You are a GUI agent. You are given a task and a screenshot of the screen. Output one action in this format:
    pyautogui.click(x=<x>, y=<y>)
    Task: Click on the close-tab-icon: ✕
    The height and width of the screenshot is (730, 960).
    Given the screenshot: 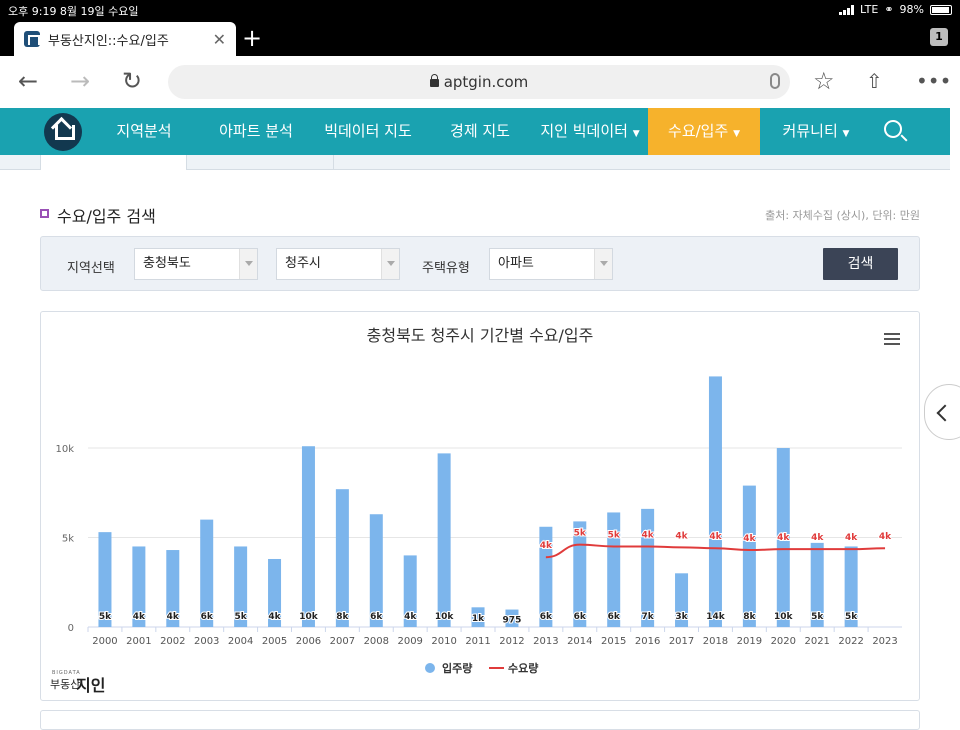 What is the action you would take?
    pyautogui.click(x=219, y=39)
    